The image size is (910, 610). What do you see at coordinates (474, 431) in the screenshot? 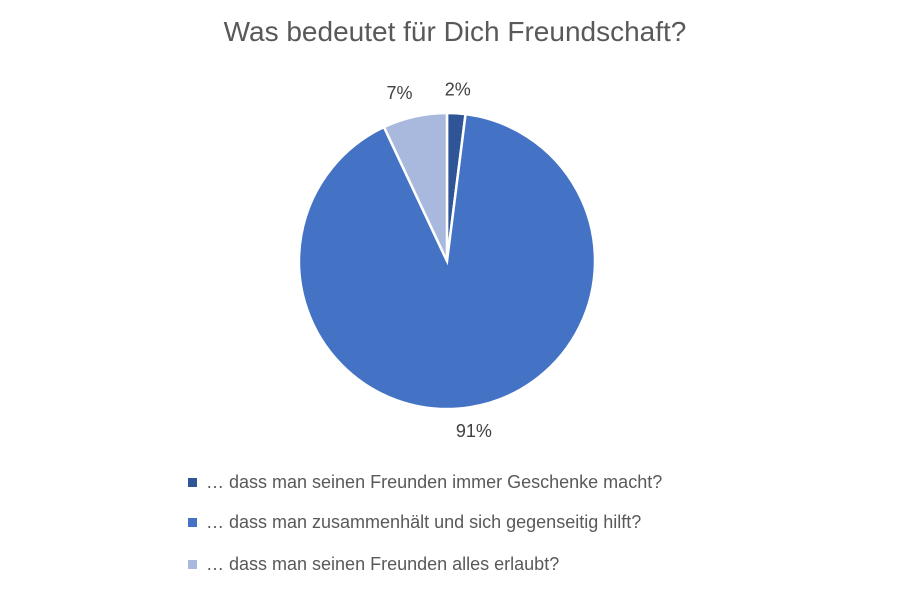
I see `data-label-1: 91%` at bounding box center [474, 431].